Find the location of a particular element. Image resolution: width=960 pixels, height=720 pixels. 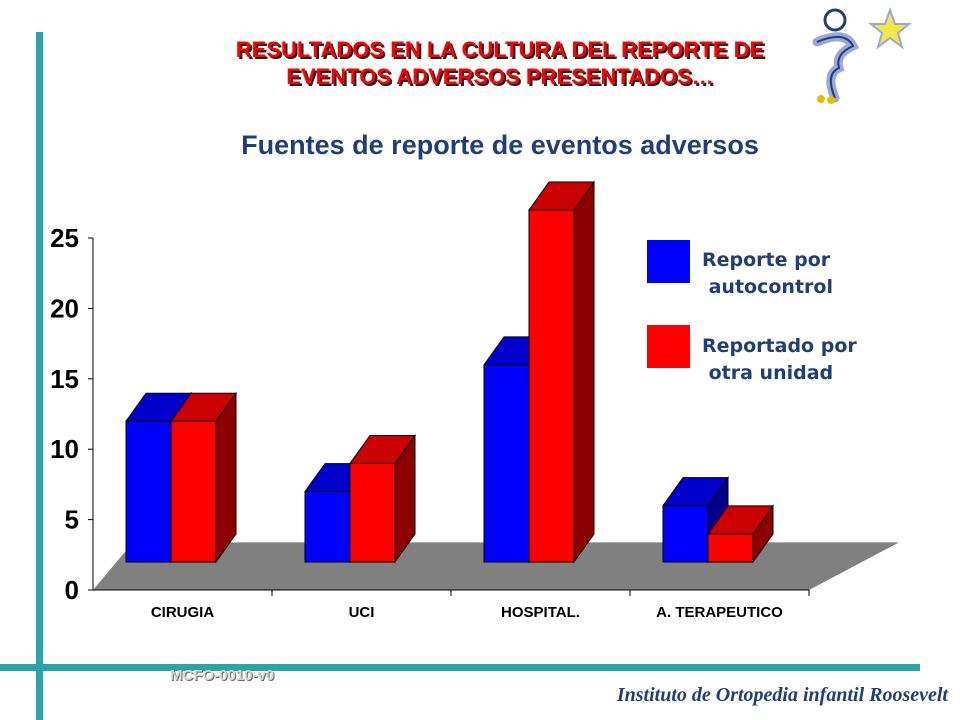

accent-bar-vertical is located at coordinates (39, 376).